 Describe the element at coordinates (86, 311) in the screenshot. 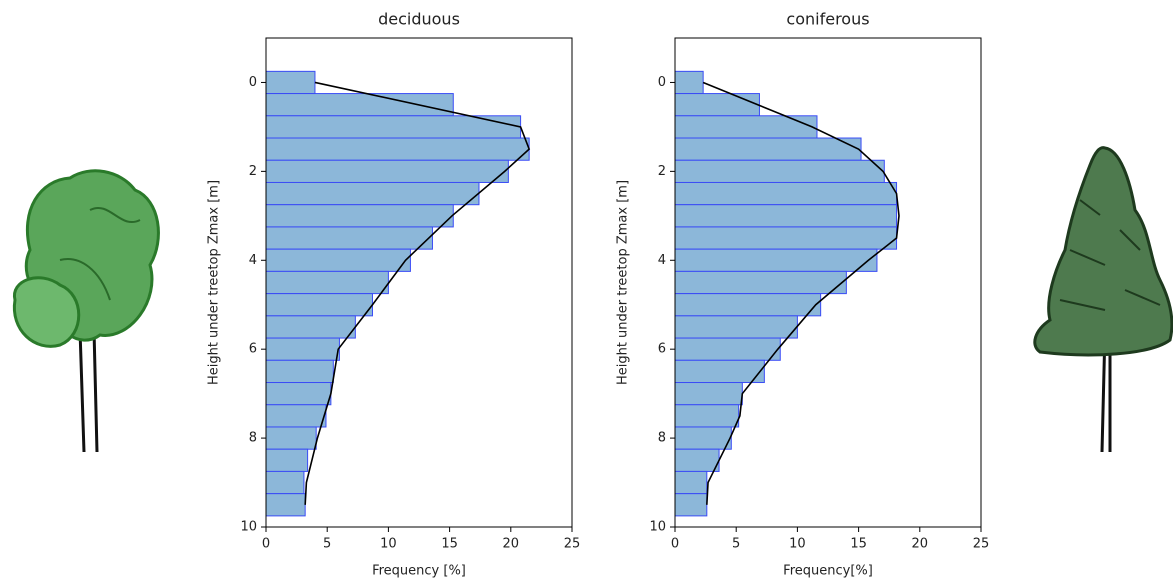

I see `deciduous-tree-illustration` at that location.